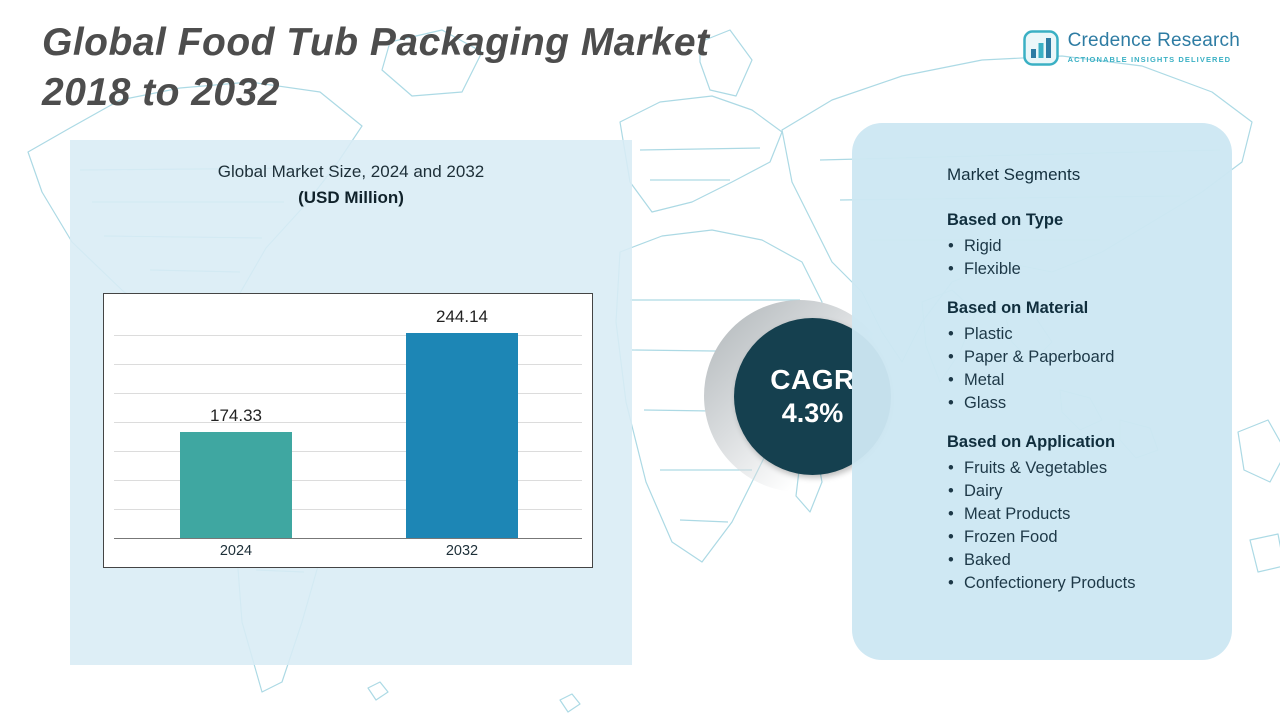 The image size is (1280, 720). I want to click on segment-item: Plastic, so click(1077, 334).